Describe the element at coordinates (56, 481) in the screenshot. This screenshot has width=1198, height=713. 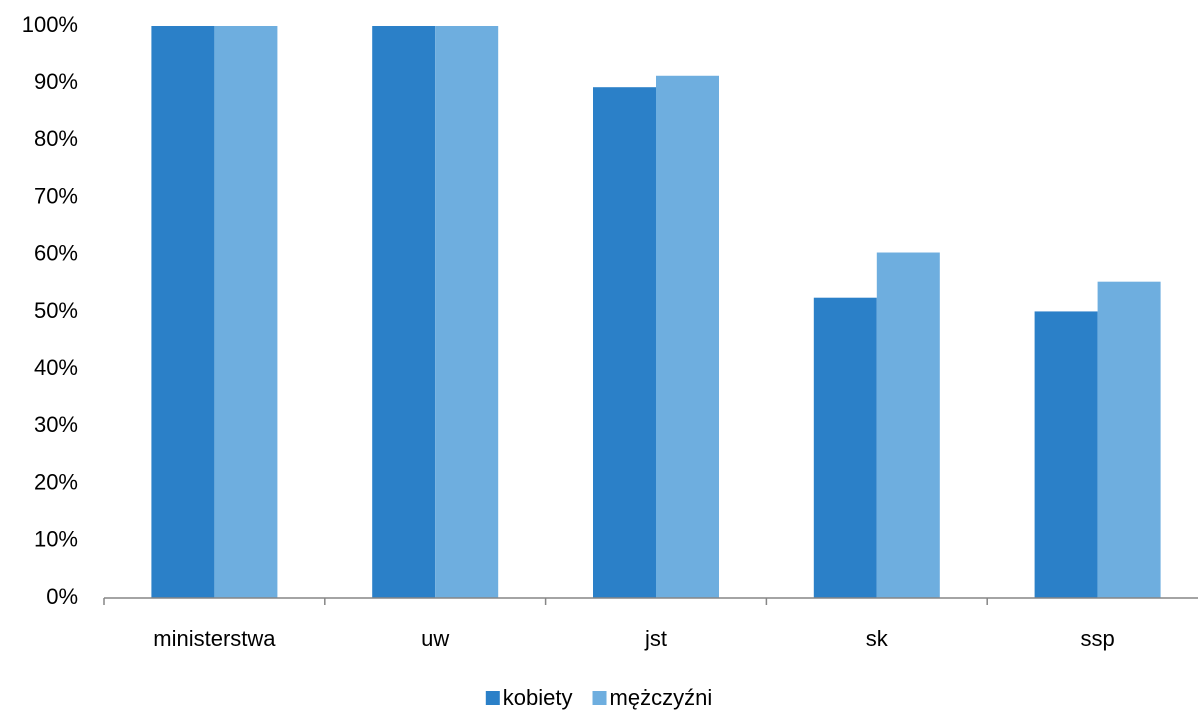
I see `y-tick-label: 20%` at that location.